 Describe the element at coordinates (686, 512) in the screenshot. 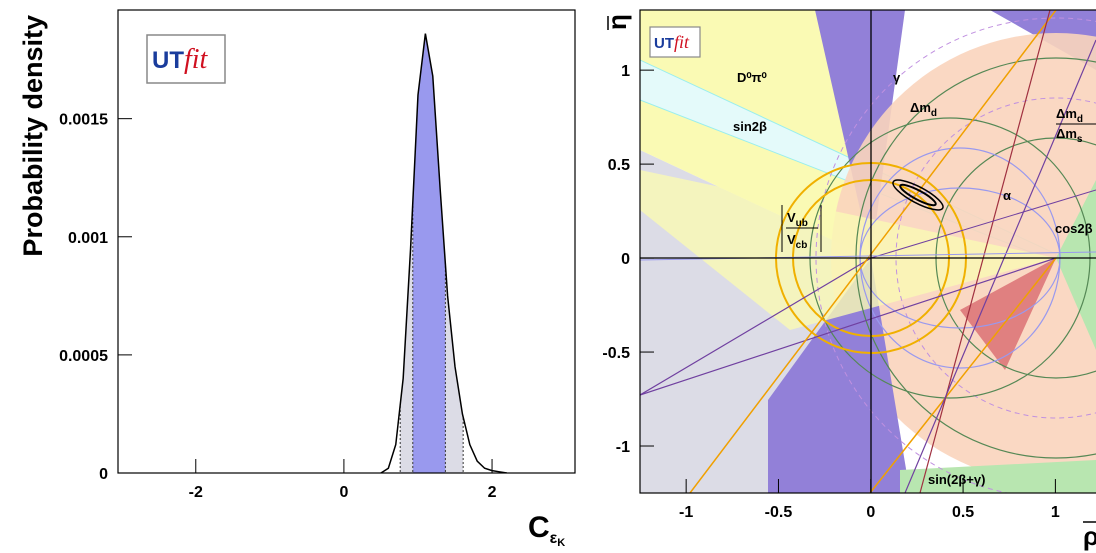

I see `x-tick-label: -1` at that location.